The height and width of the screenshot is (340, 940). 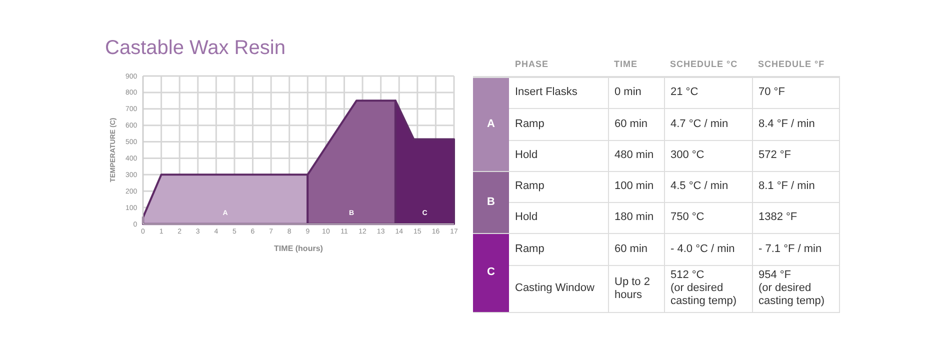 I want to click on text: 4.7 °C / min, so click(x=708, y=124).